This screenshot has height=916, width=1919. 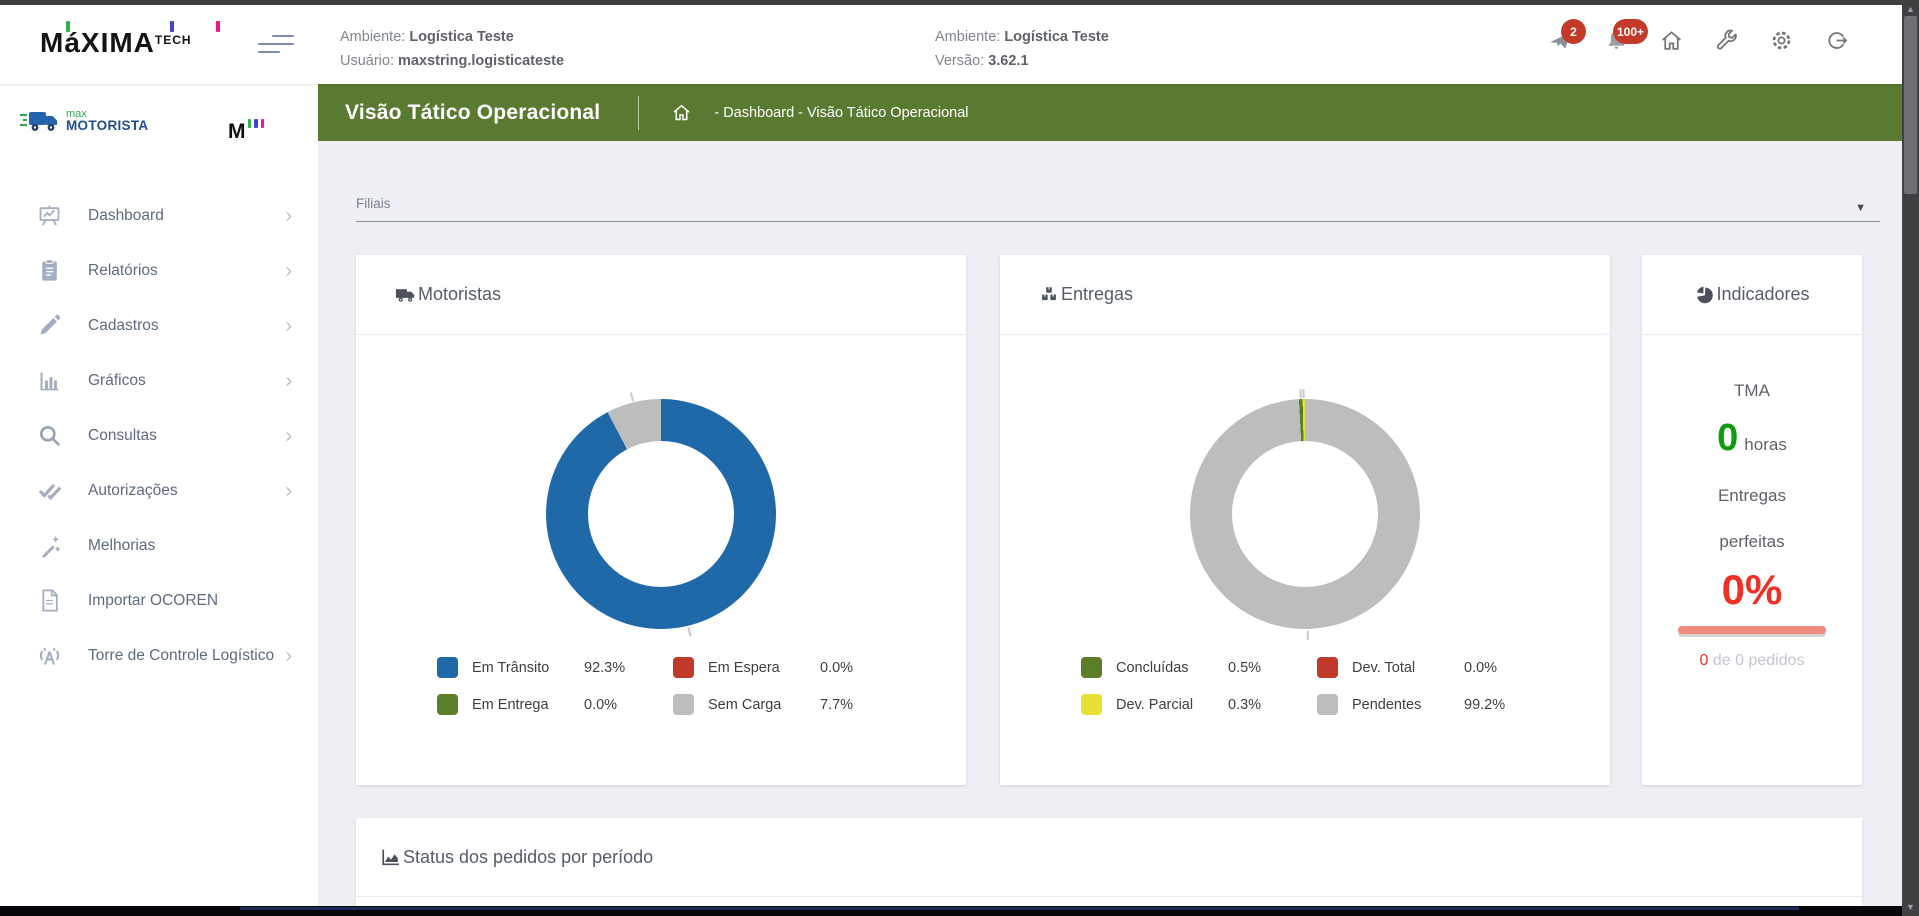 I want to click on usuario-value: maxstring.logisticateste, so click(x=481, y=61).